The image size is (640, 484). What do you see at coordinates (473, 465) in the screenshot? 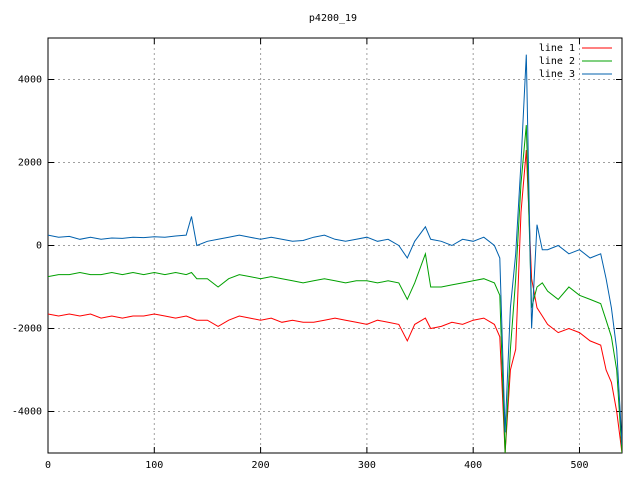
I see `x-tick-label: 400` at bounding box center [473, 465].